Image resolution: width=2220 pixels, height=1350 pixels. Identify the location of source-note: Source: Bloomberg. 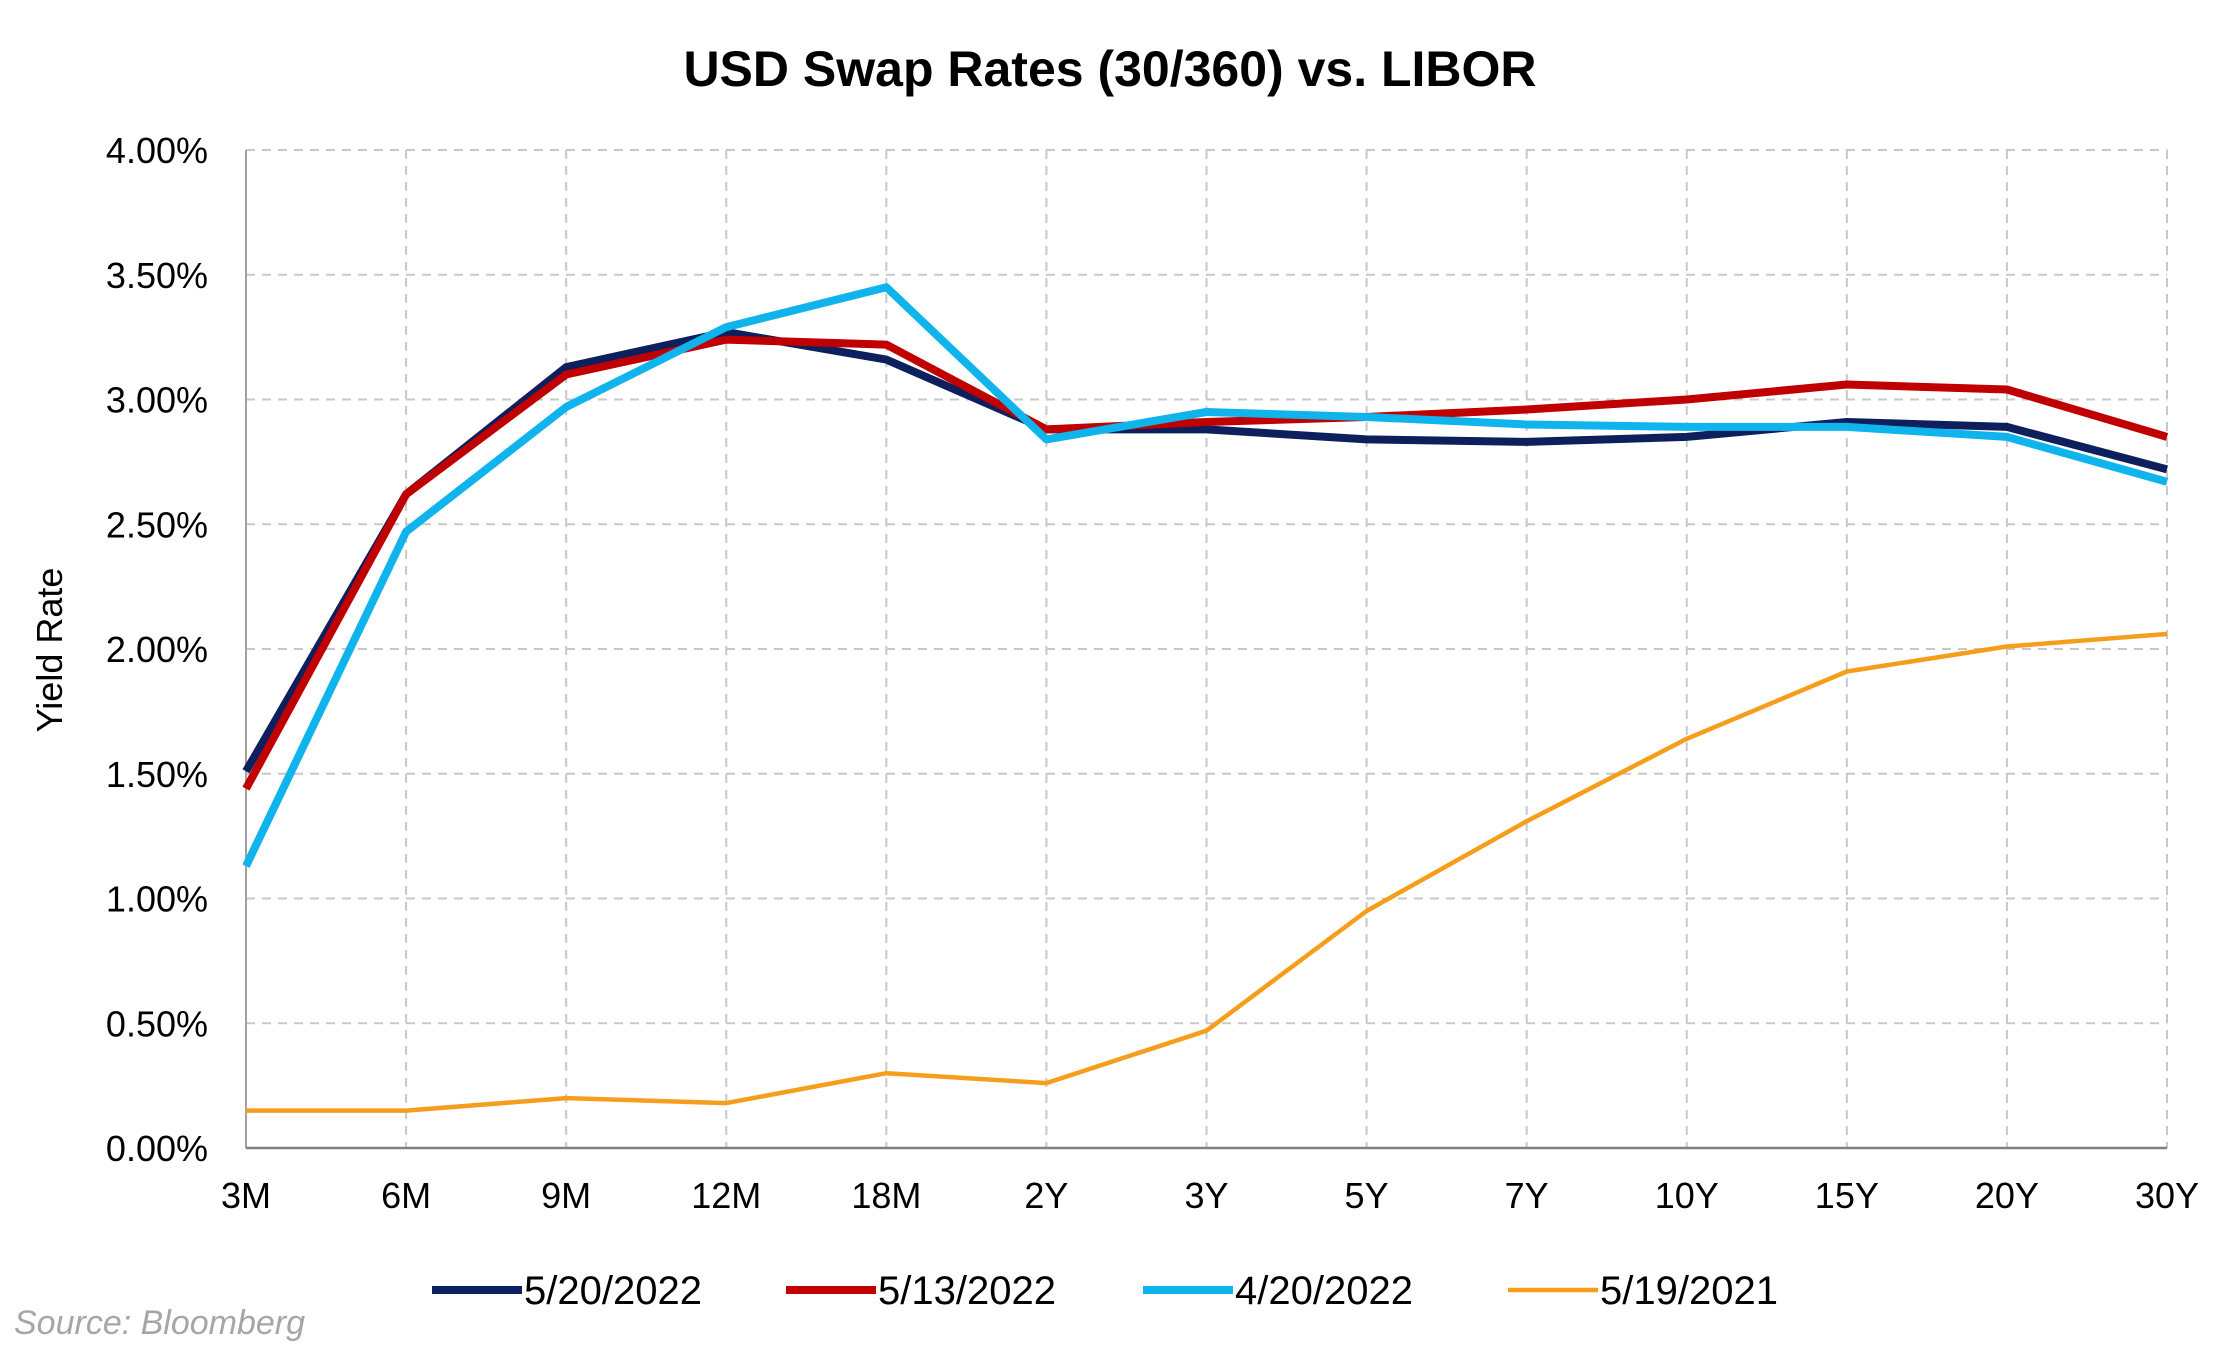
(159, 1323).